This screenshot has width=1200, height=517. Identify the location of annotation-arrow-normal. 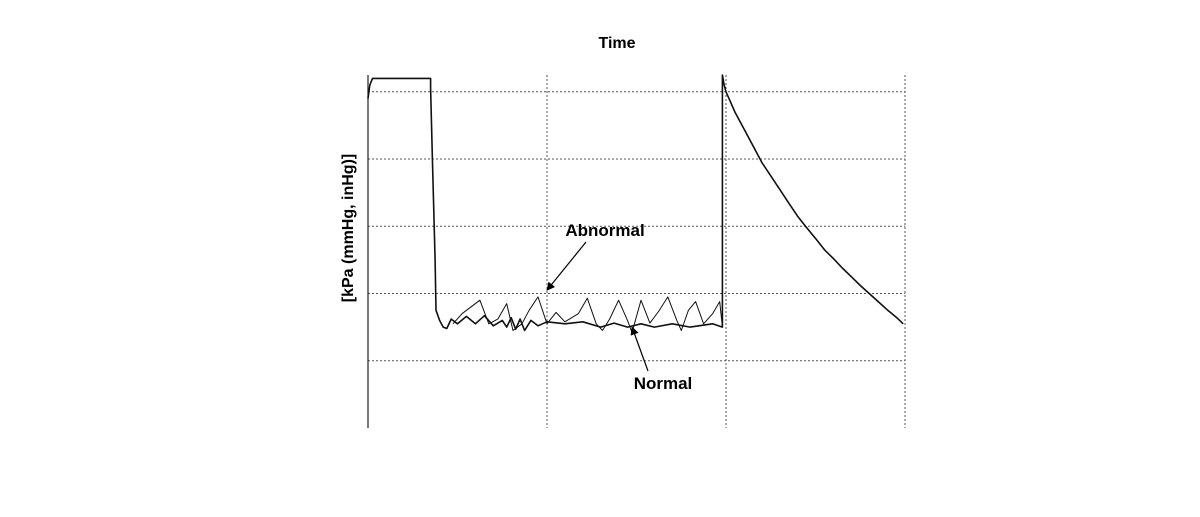
(639, 349).